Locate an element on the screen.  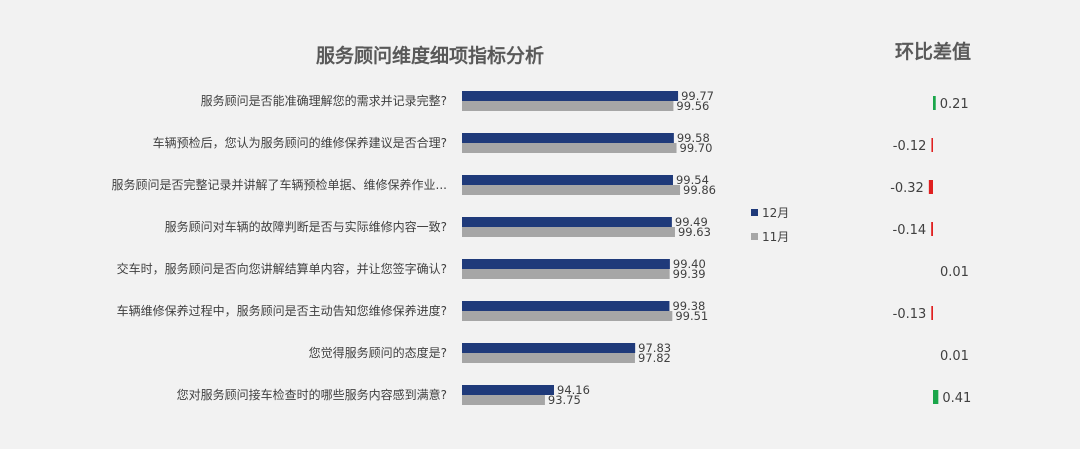
data-label: 99.63 is located at coordinates (694, 232).